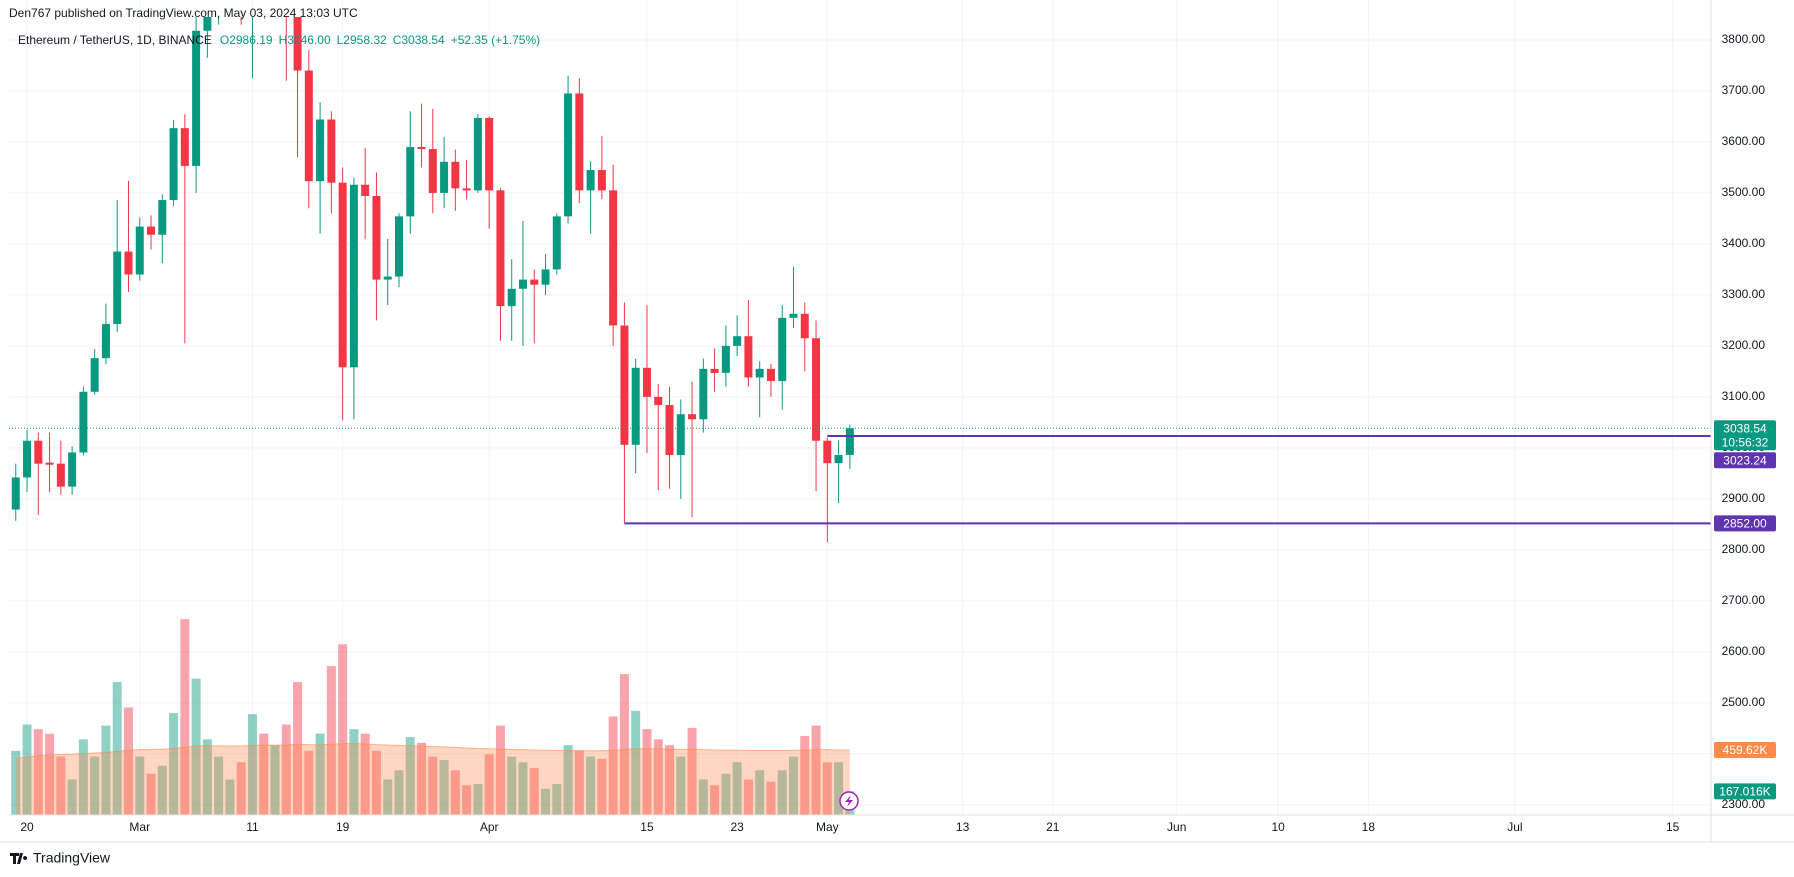  Describe the element at coordinates (1744, 498) in the screenshot. I see `y-tick-label: 2900.00` at that location.